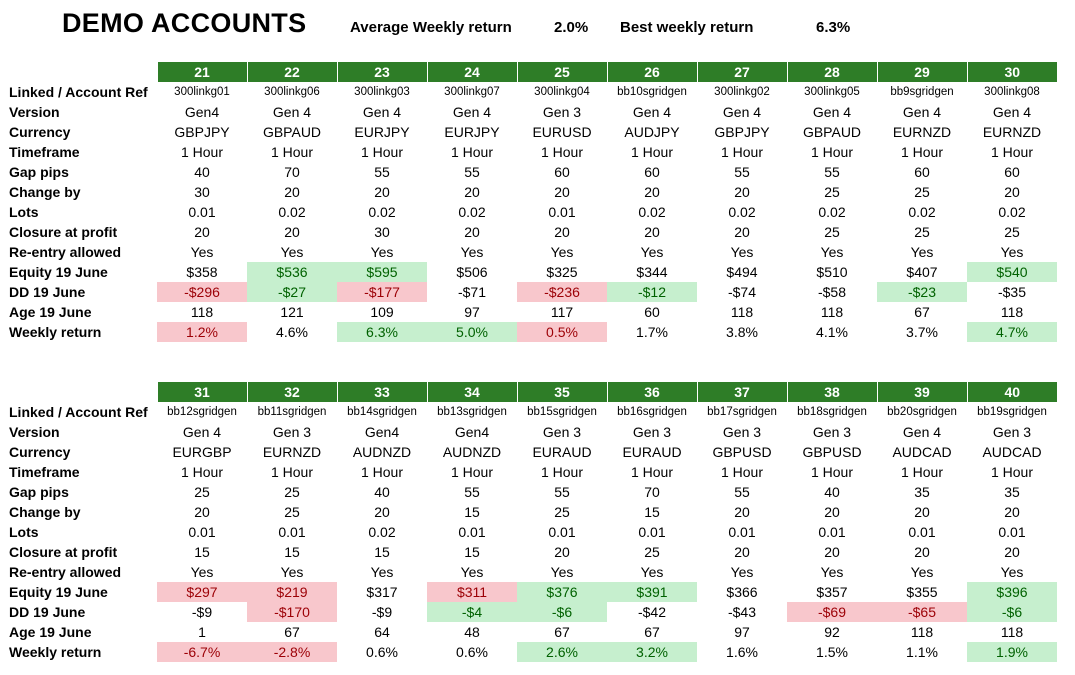 This screenshot has height=675, width=1075. Describe the element at coordinates (652, 492) in the screenshot. I see `table-cell: 70` at that location.